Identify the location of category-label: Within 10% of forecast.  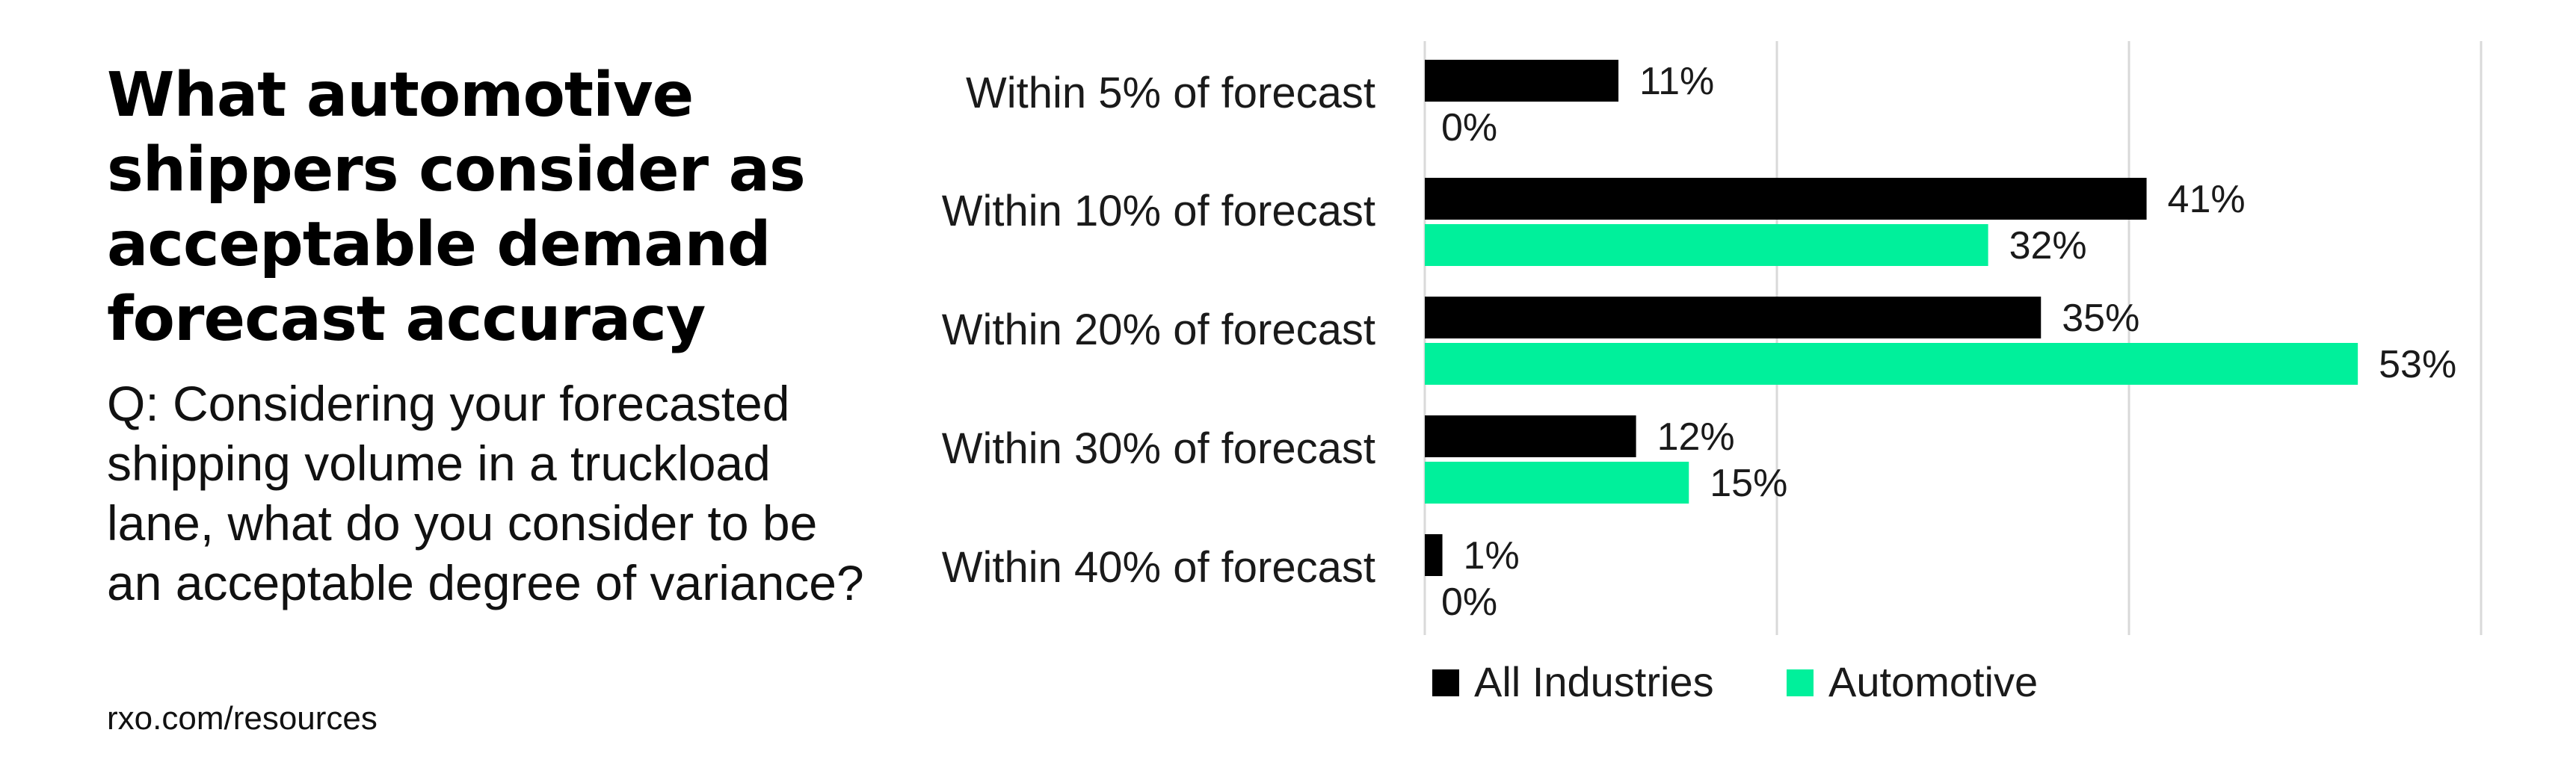
(1158, 211).